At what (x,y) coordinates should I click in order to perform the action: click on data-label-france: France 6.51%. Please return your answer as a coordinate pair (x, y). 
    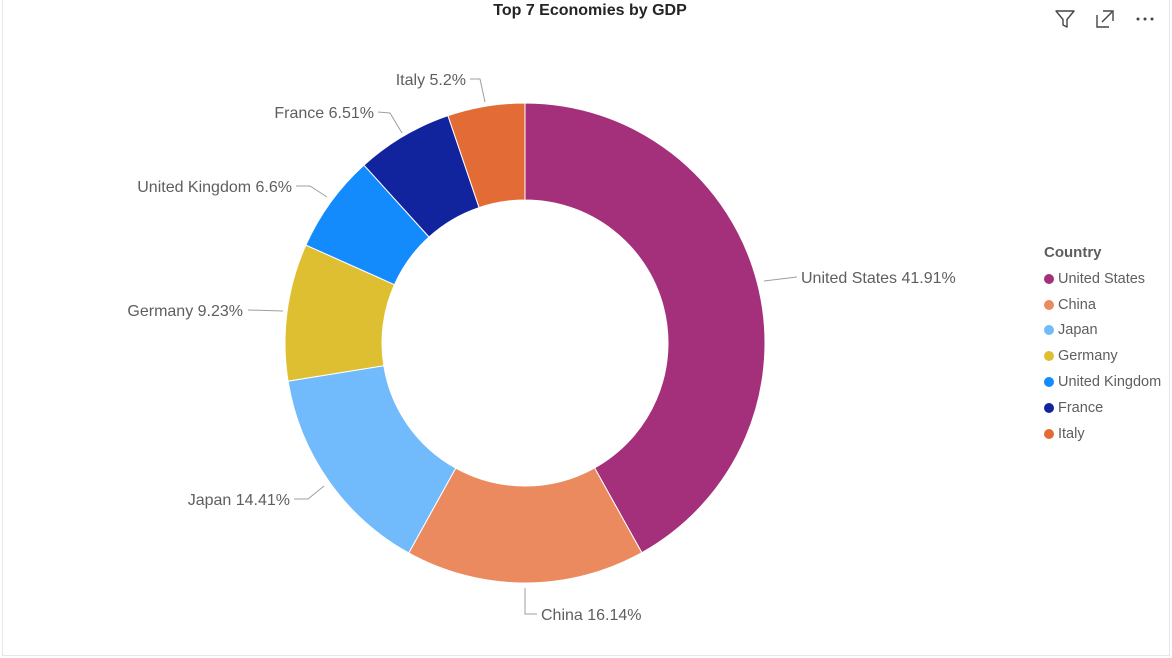
    Looking at the image, I should click on (324, 113).